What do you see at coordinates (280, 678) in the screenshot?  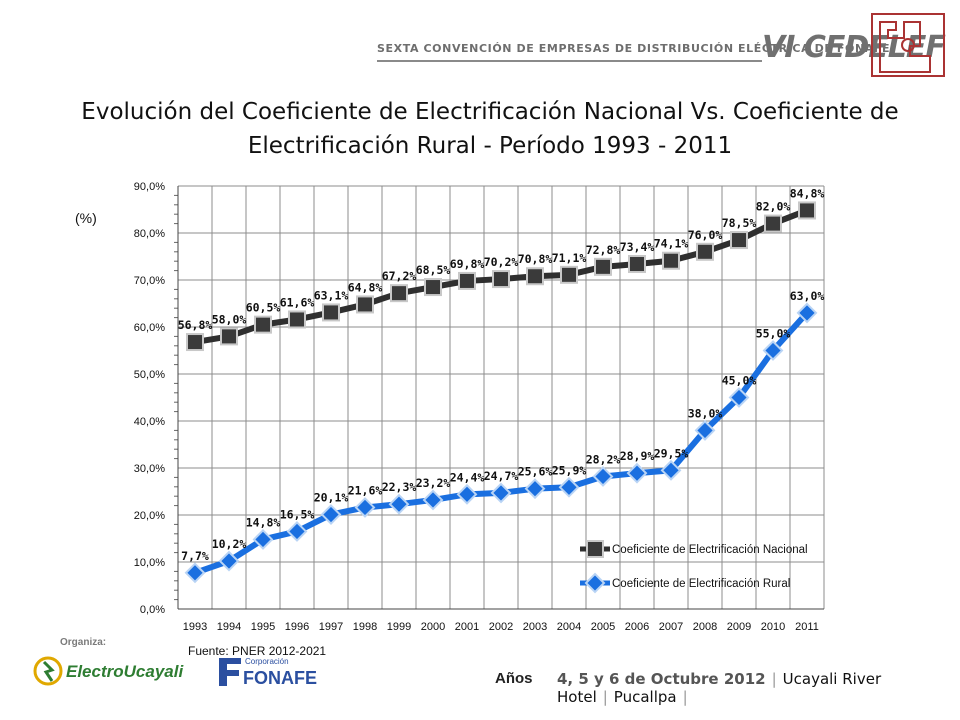 I see `logo2-text: FONAFE` at bounding box center [280, 678].